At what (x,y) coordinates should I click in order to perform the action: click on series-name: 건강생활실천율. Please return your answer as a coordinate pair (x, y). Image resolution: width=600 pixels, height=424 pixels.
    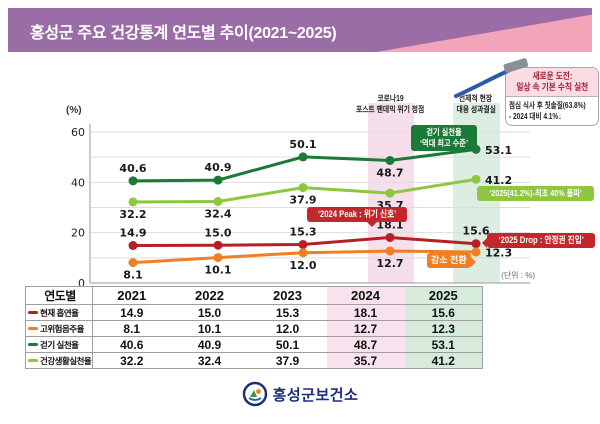
    Looking at the image, I should click on (66, 360).